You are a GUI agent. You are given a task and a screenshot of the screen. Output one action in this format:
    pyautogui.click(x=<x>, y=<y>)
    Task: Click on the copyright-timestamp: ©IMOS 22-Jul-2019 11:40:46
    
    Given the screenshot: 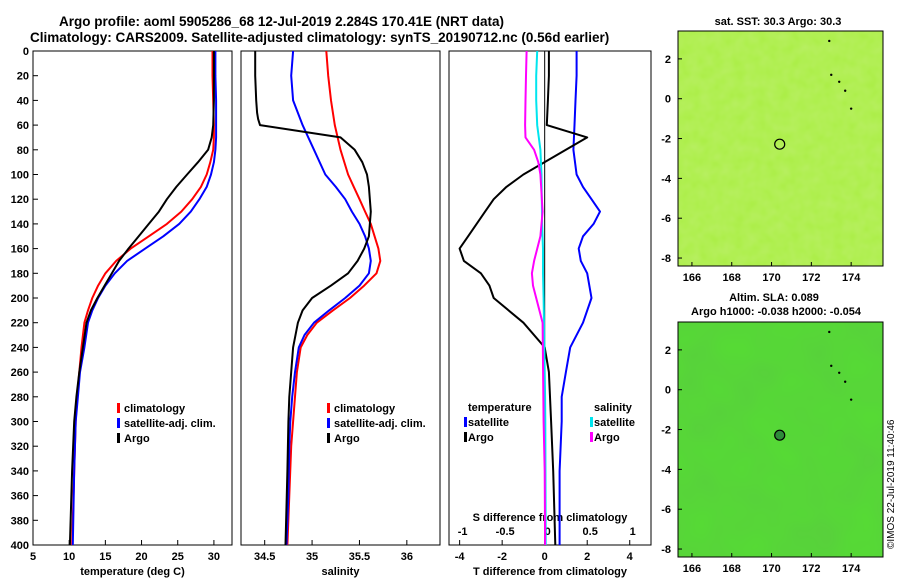 What is the action you would take?
    pyautogui.click(x=891, y=484)
    